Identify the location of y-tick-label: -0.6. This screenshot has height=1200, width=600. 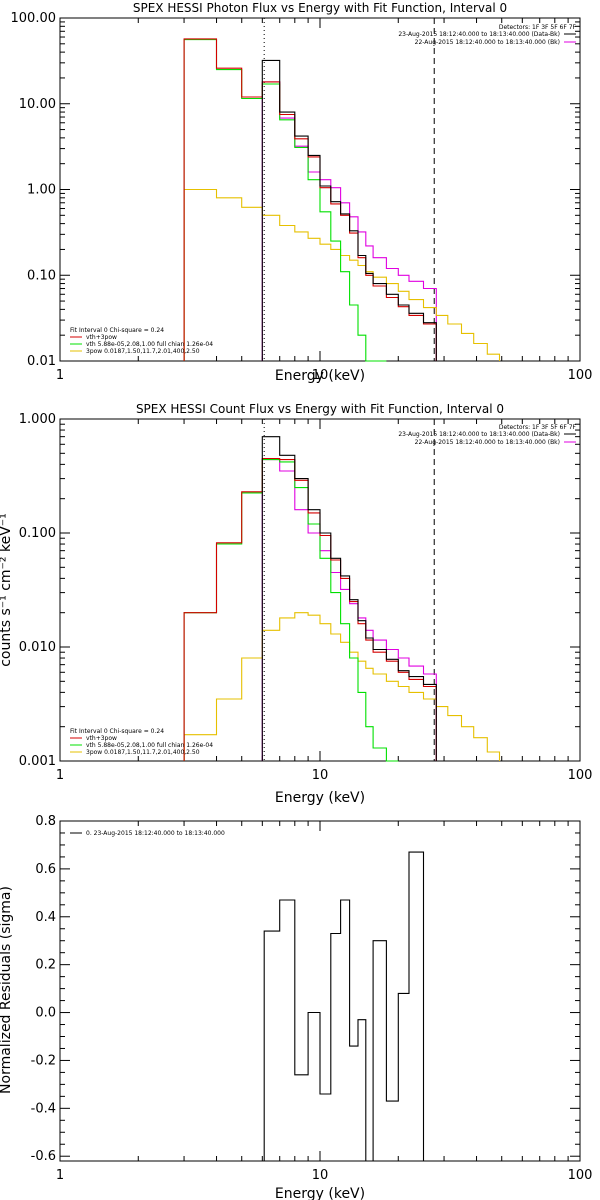
(43, 1156).